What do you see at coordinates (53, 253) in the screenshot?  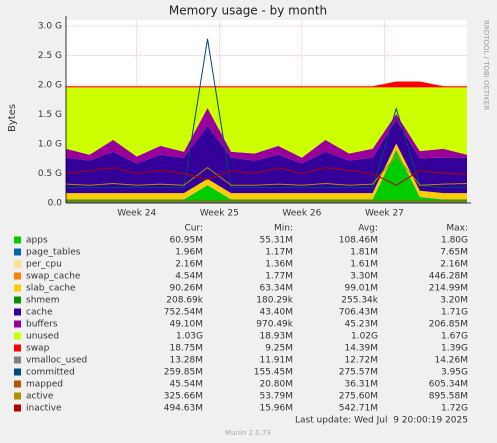 I see `legend-label: page_tables` at bounding box center [53, 253].